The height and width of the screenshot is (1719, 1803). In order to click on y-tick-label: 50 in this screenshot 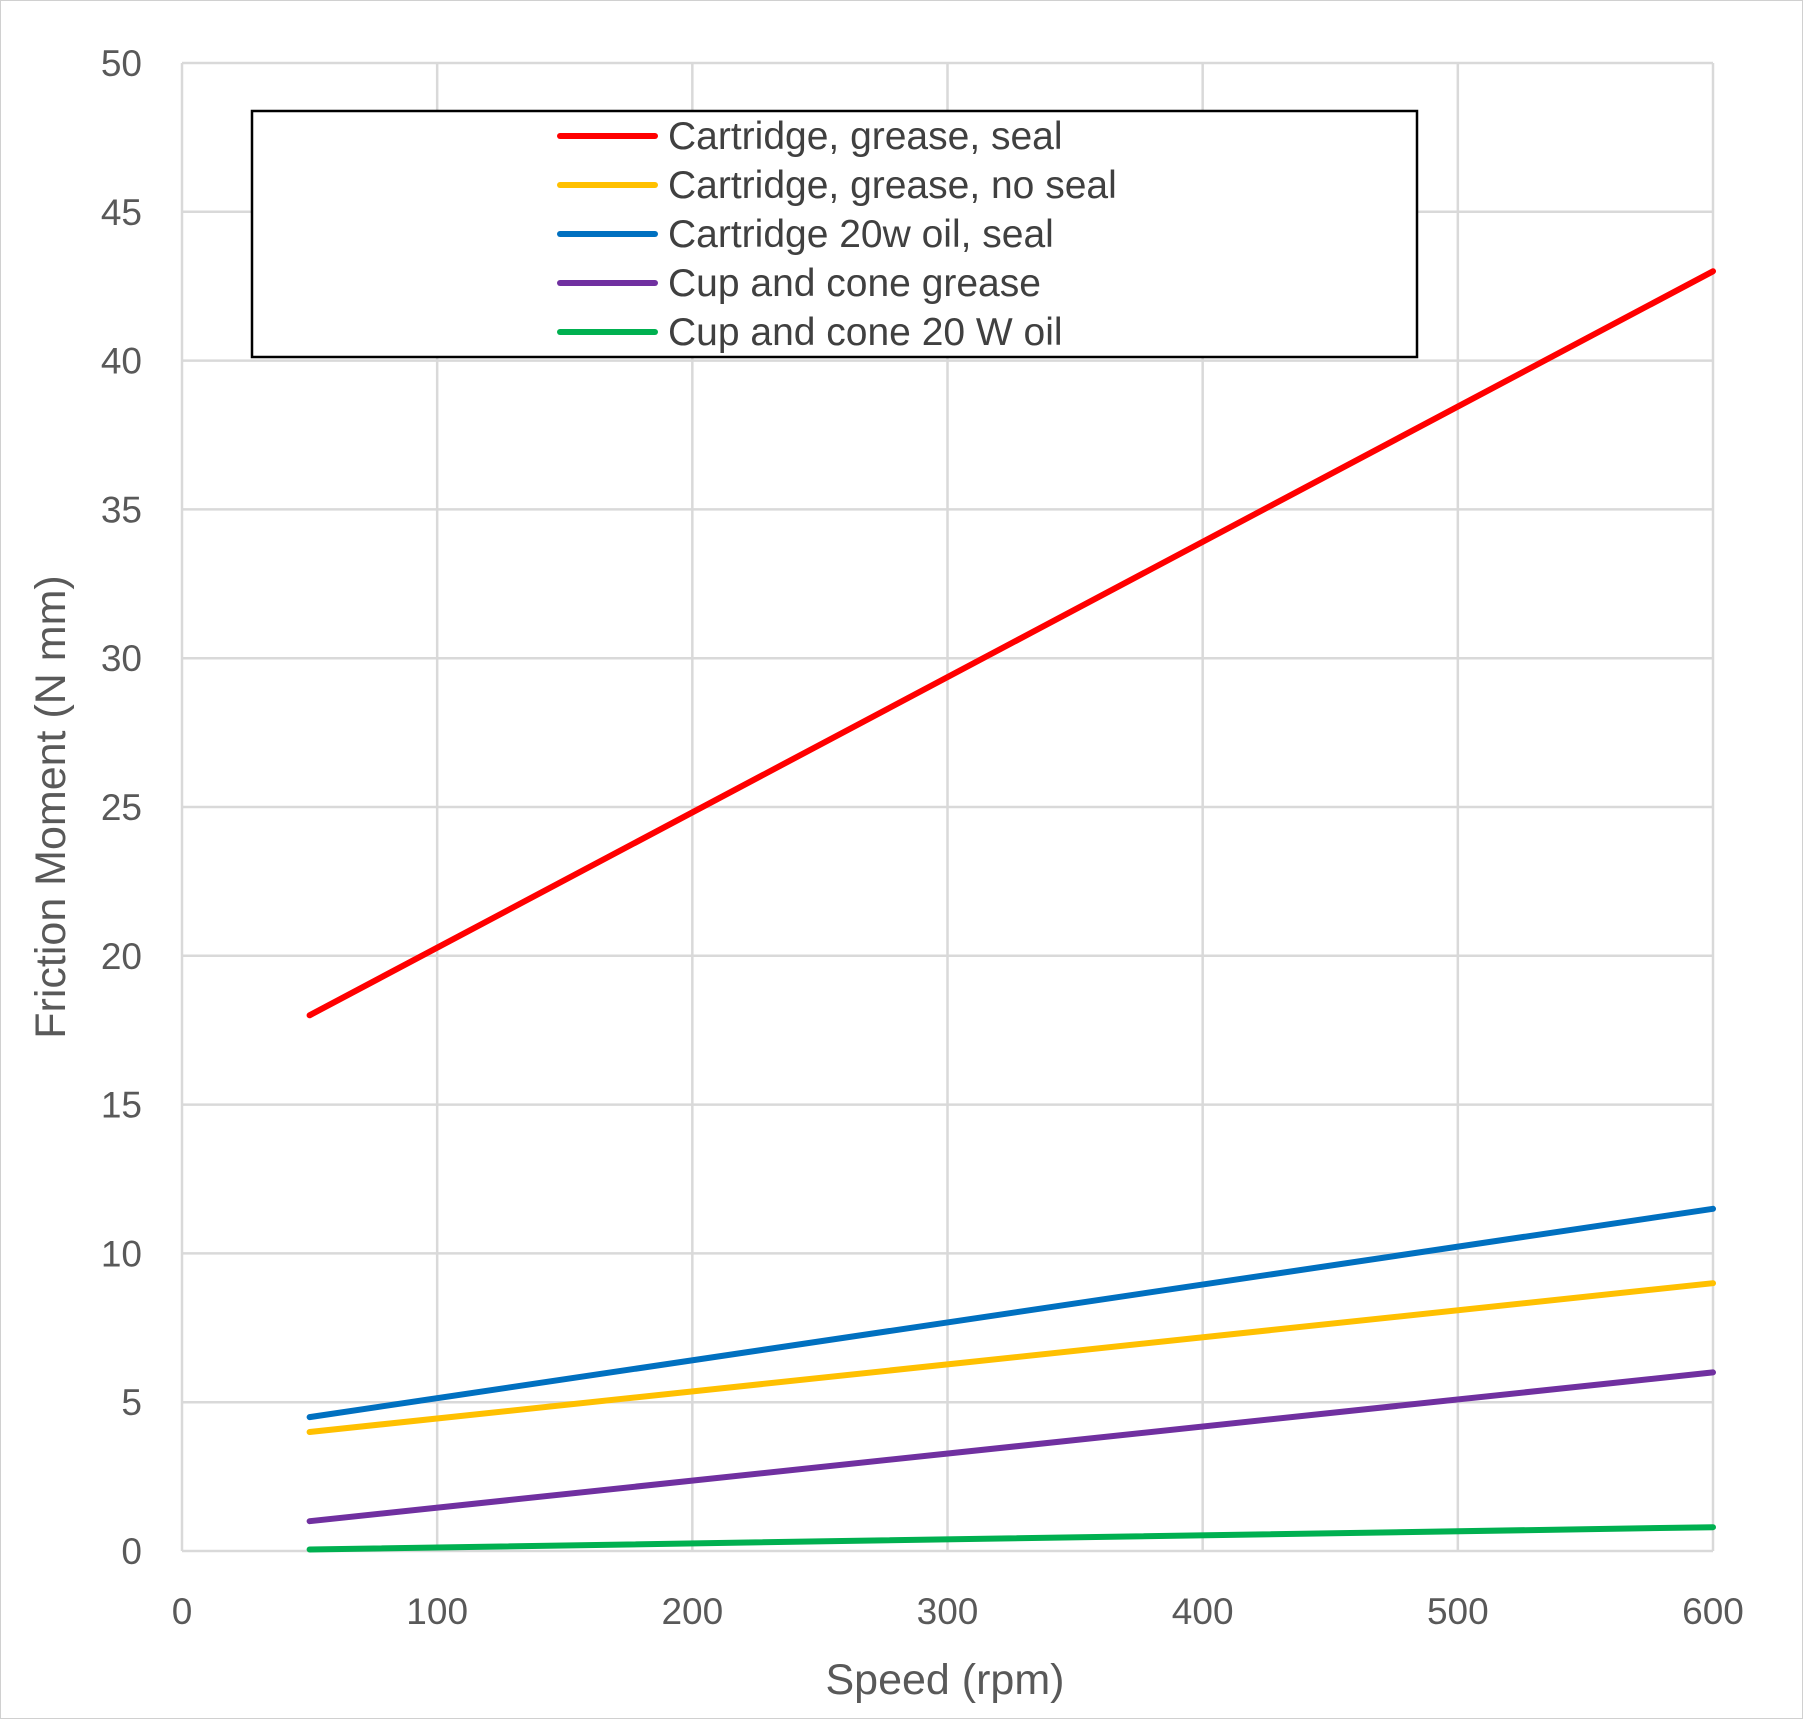, I will do `click(121, 63)`.